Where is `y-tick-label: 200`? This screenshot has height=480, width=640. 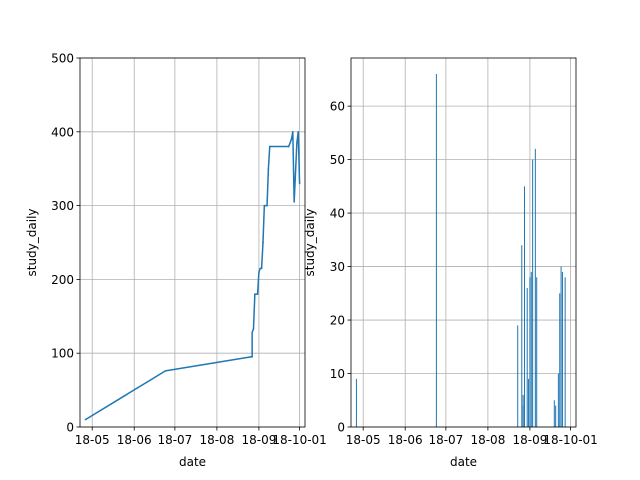
y-tick-label: 200 is located at coordinates (62, 280).